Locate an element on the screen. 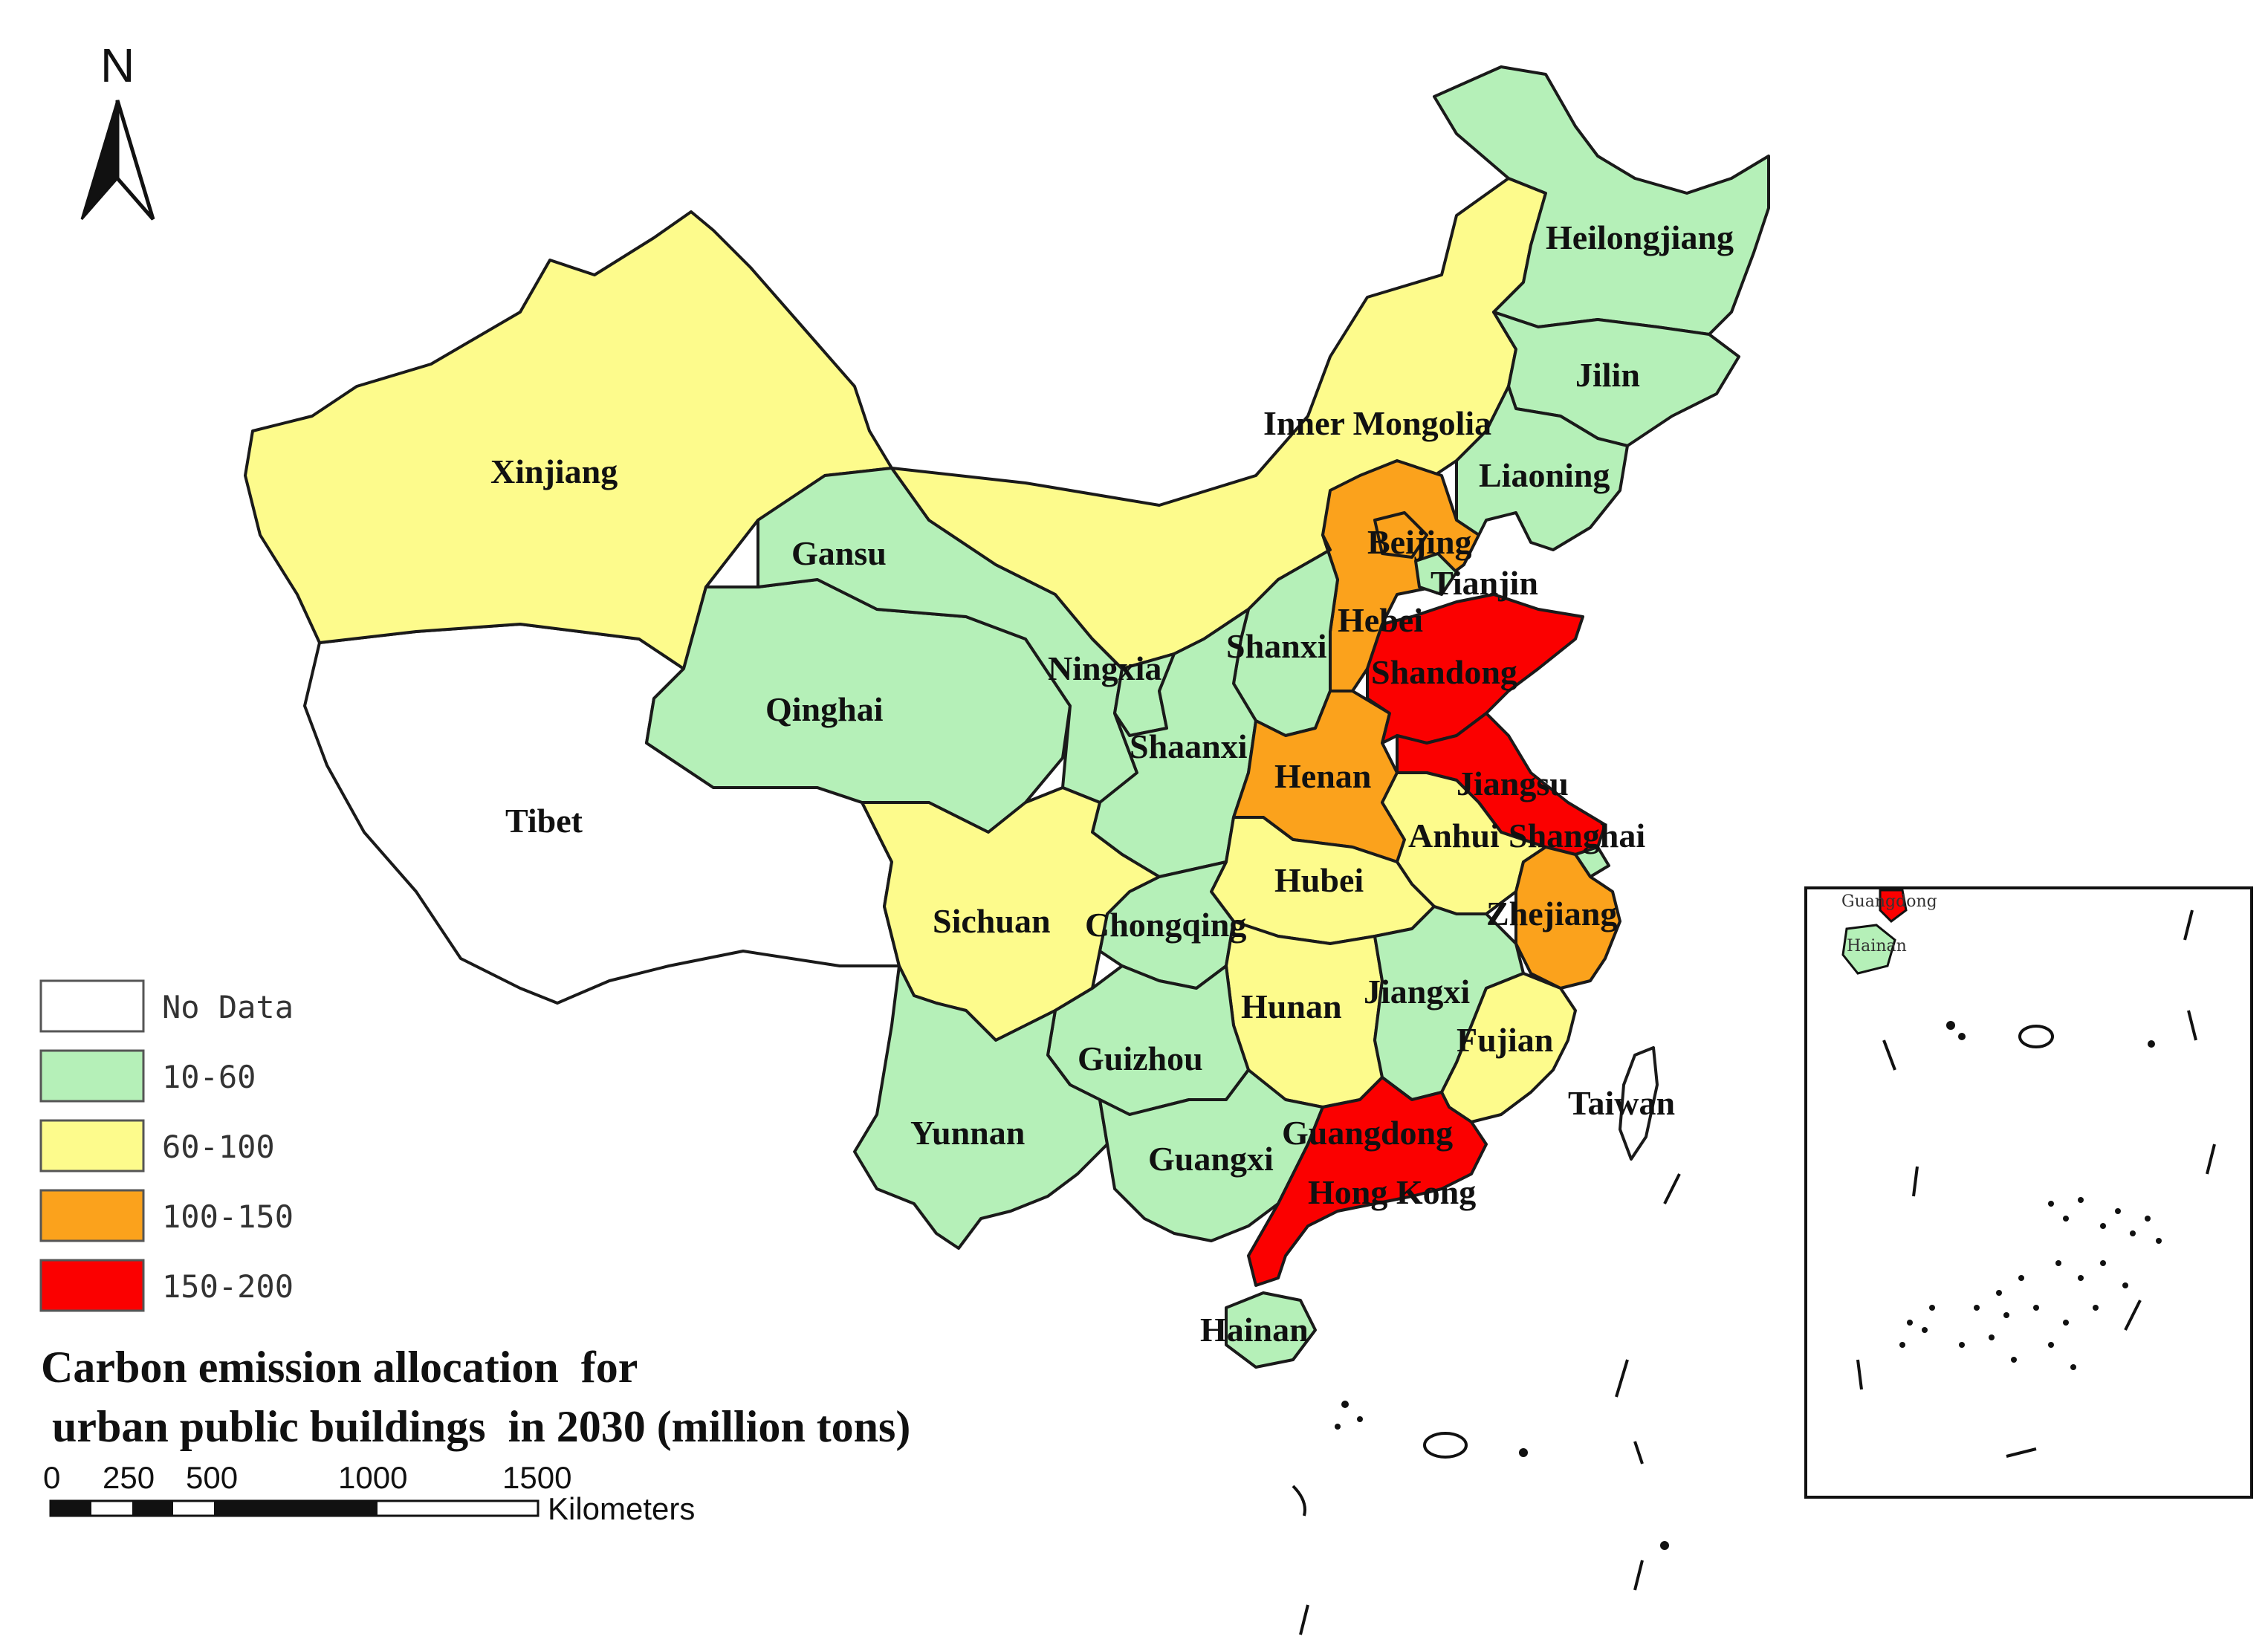 Image resolution: width=2268 pixels, height=1651 pixels. label-taiwan: Taiwan is located at coordinates (1621, 1103).